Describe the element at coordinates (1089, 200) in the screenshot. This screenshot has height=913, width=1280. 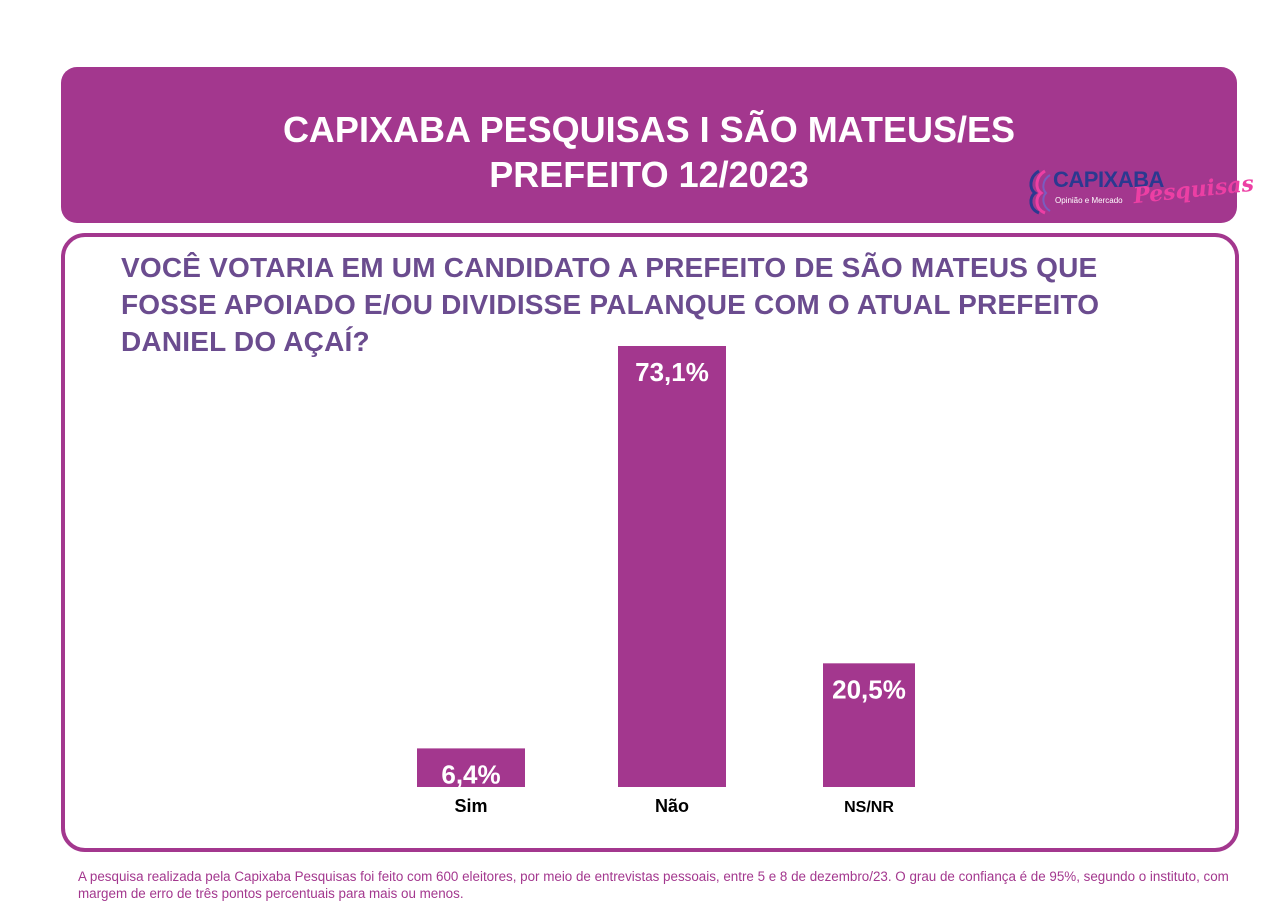
I see `logo-tagline: Opinião e Mercado` at that location.